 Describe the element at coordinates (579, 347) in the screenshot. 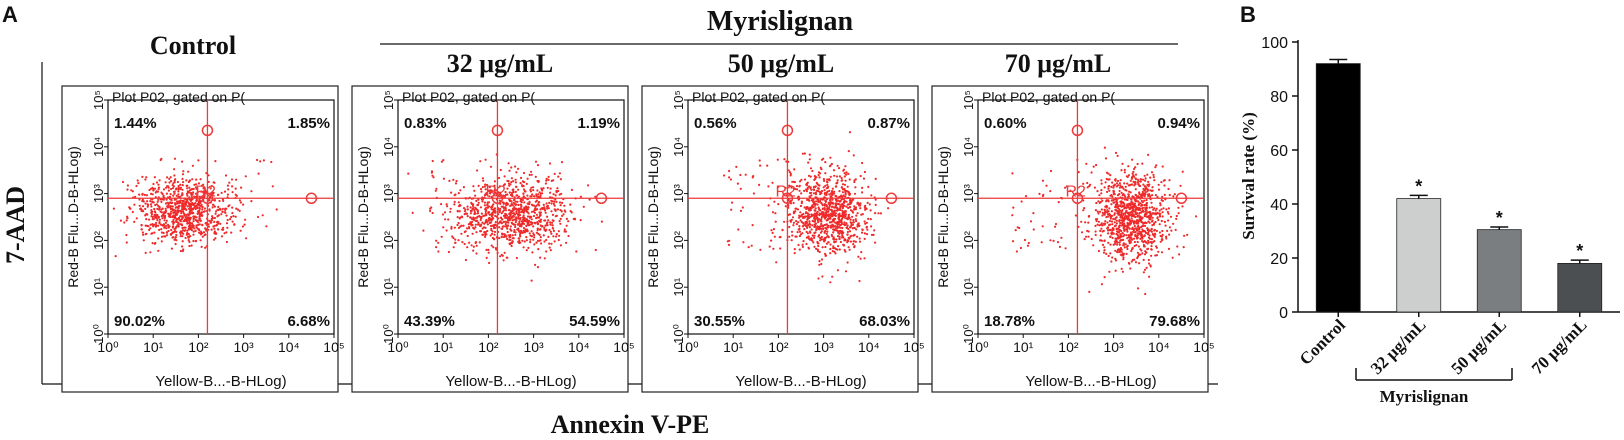

I see `x-tick-label: 10⁴` at that location.